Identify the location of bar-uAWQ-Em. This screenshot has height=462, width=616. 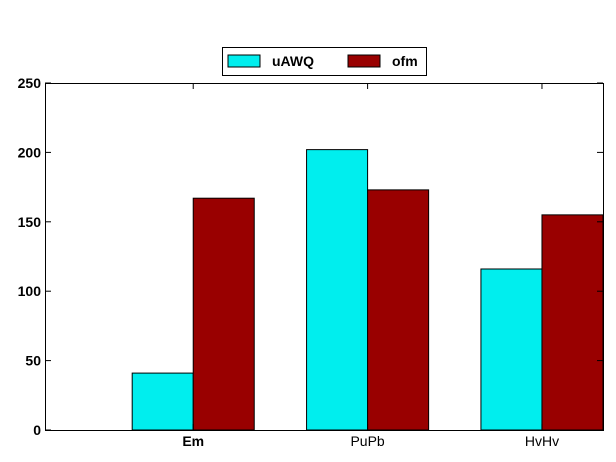
(162, 401).